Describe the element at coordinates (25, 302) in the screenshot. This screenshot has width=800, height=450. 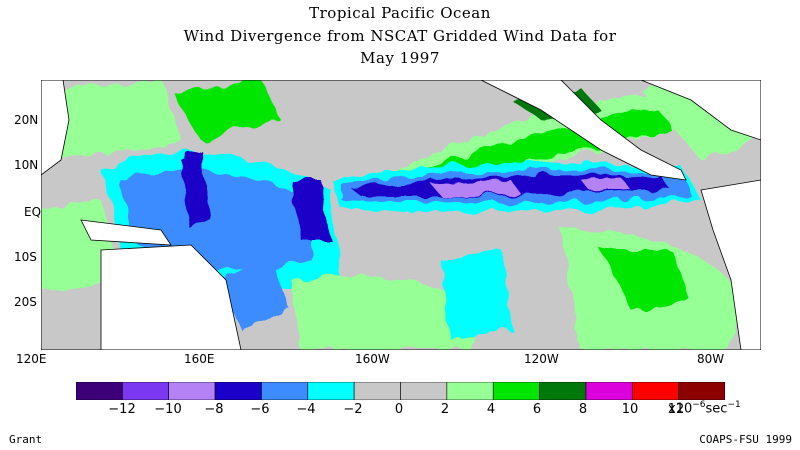
I see `lat-label-20s: 20S` at that location.